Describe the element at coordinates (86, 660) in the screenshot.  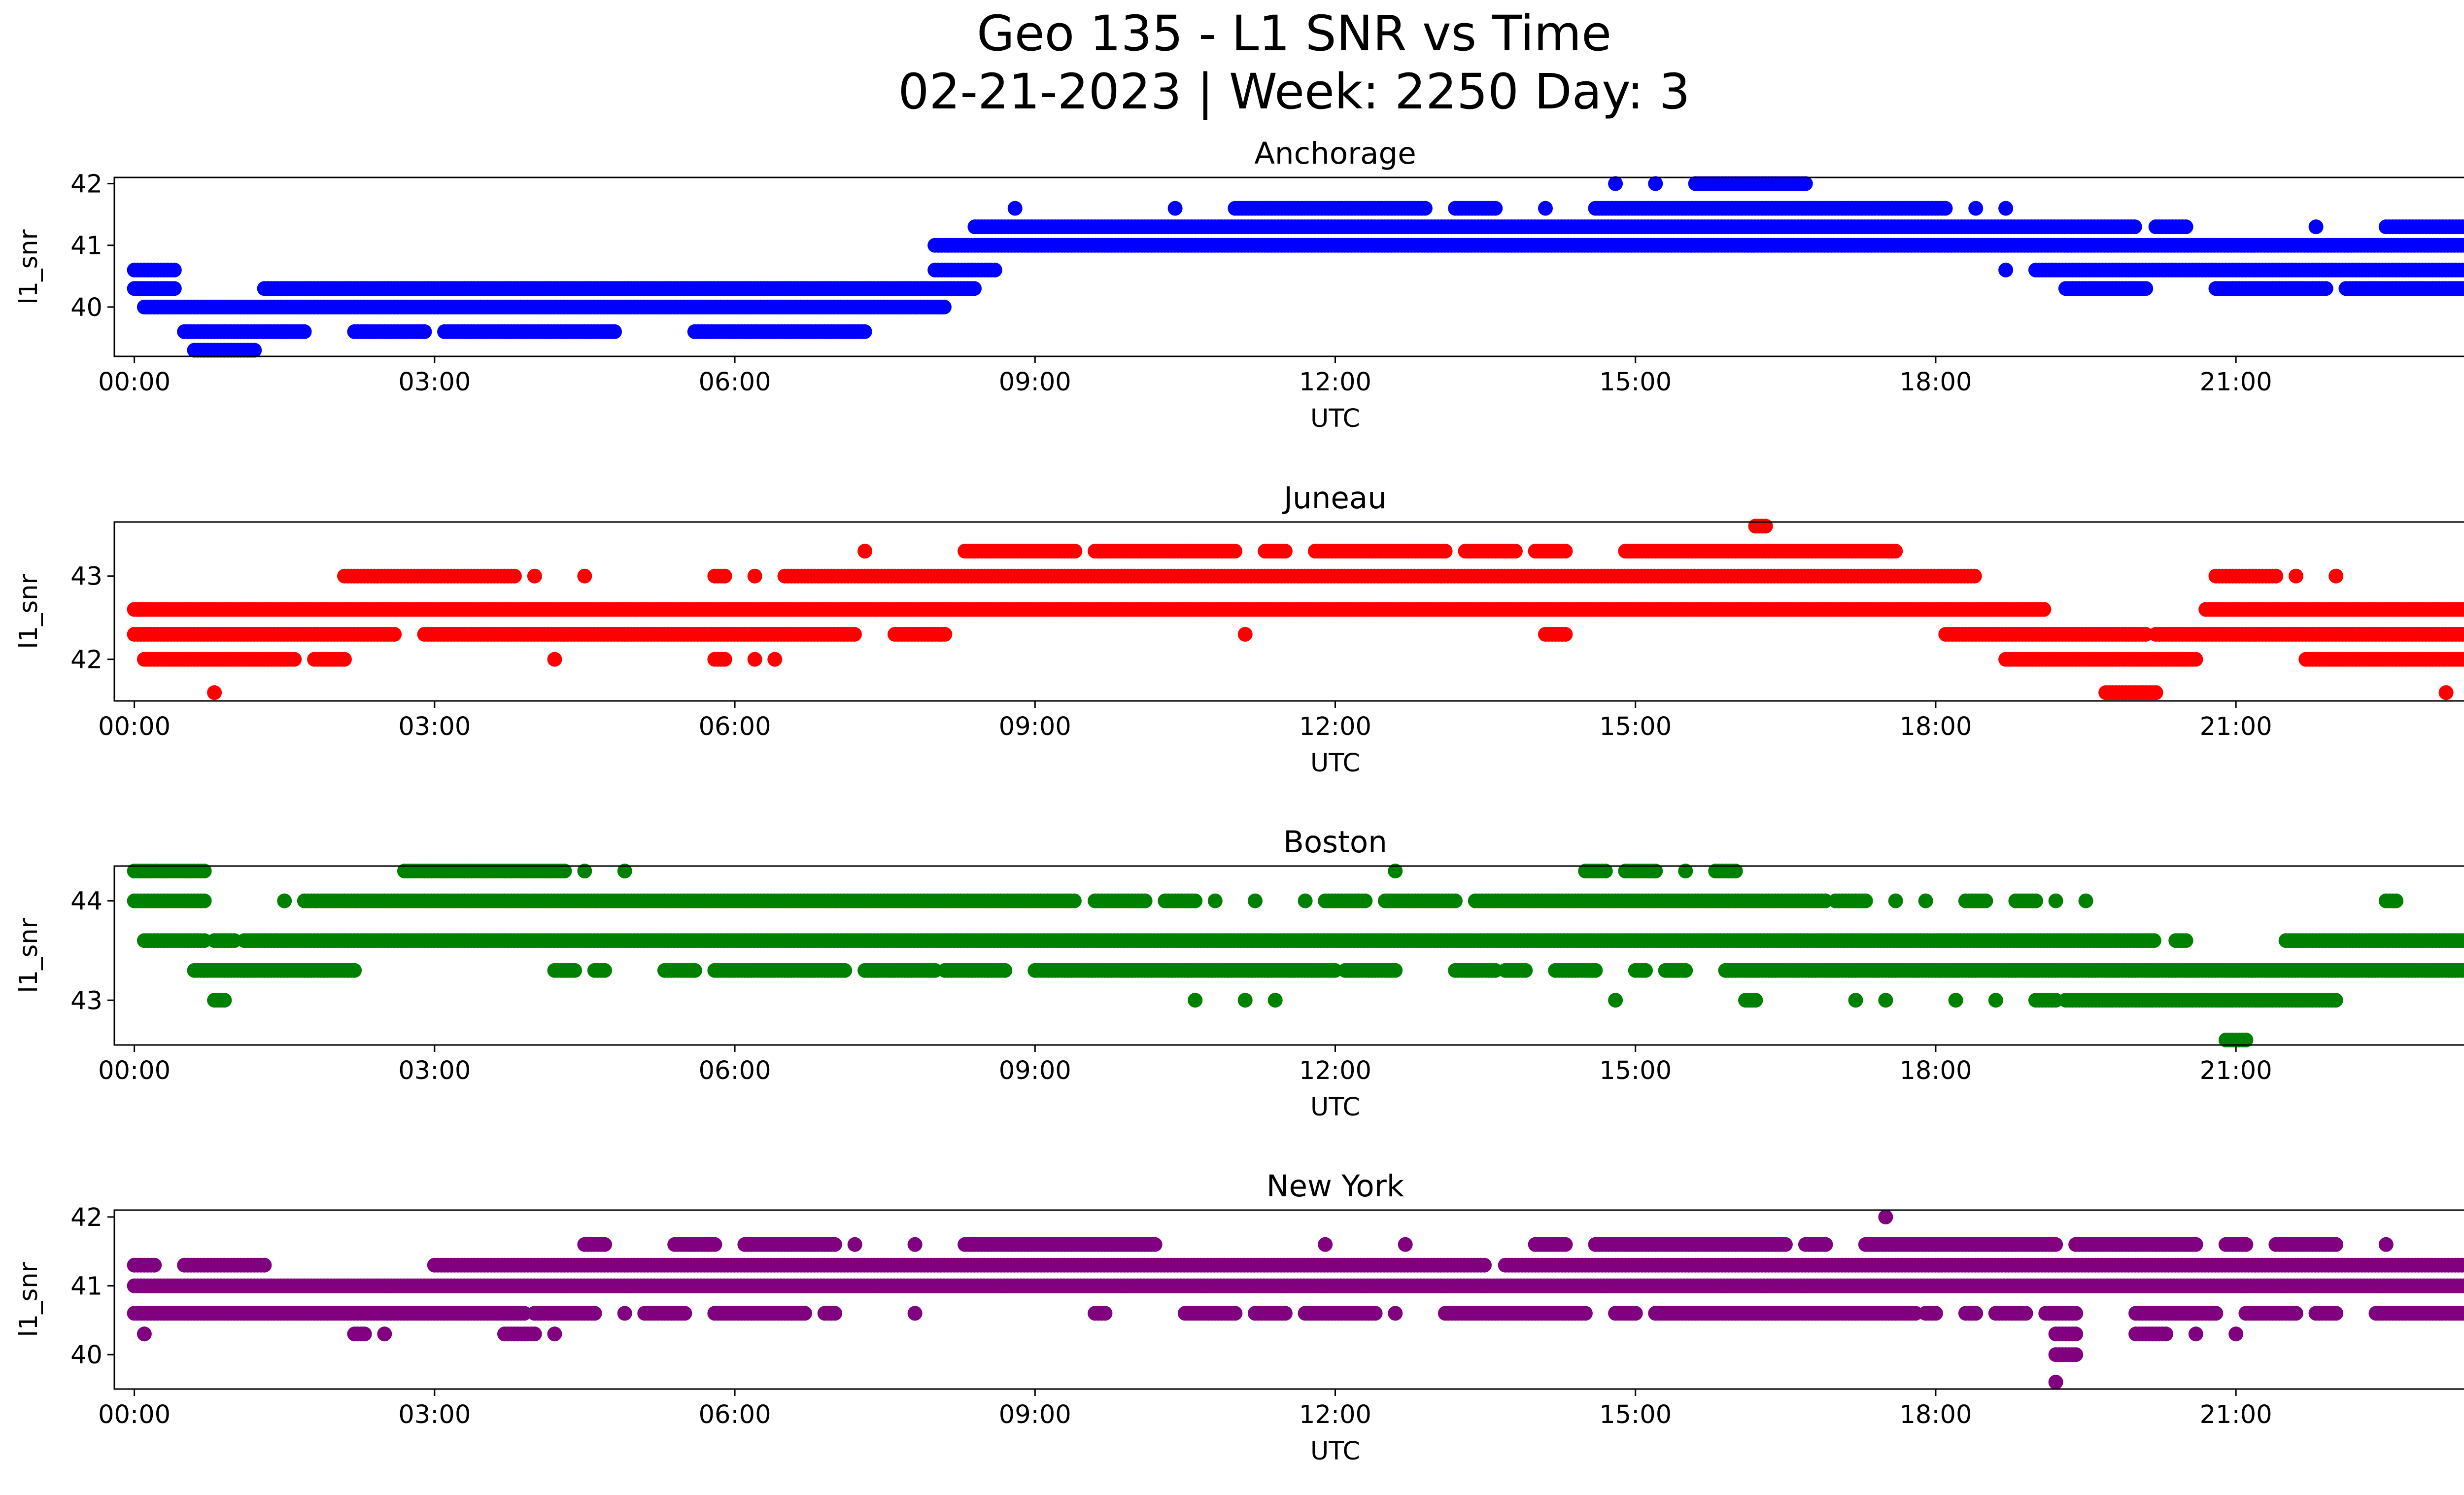
I see `y-tick-label: 42` at that location.